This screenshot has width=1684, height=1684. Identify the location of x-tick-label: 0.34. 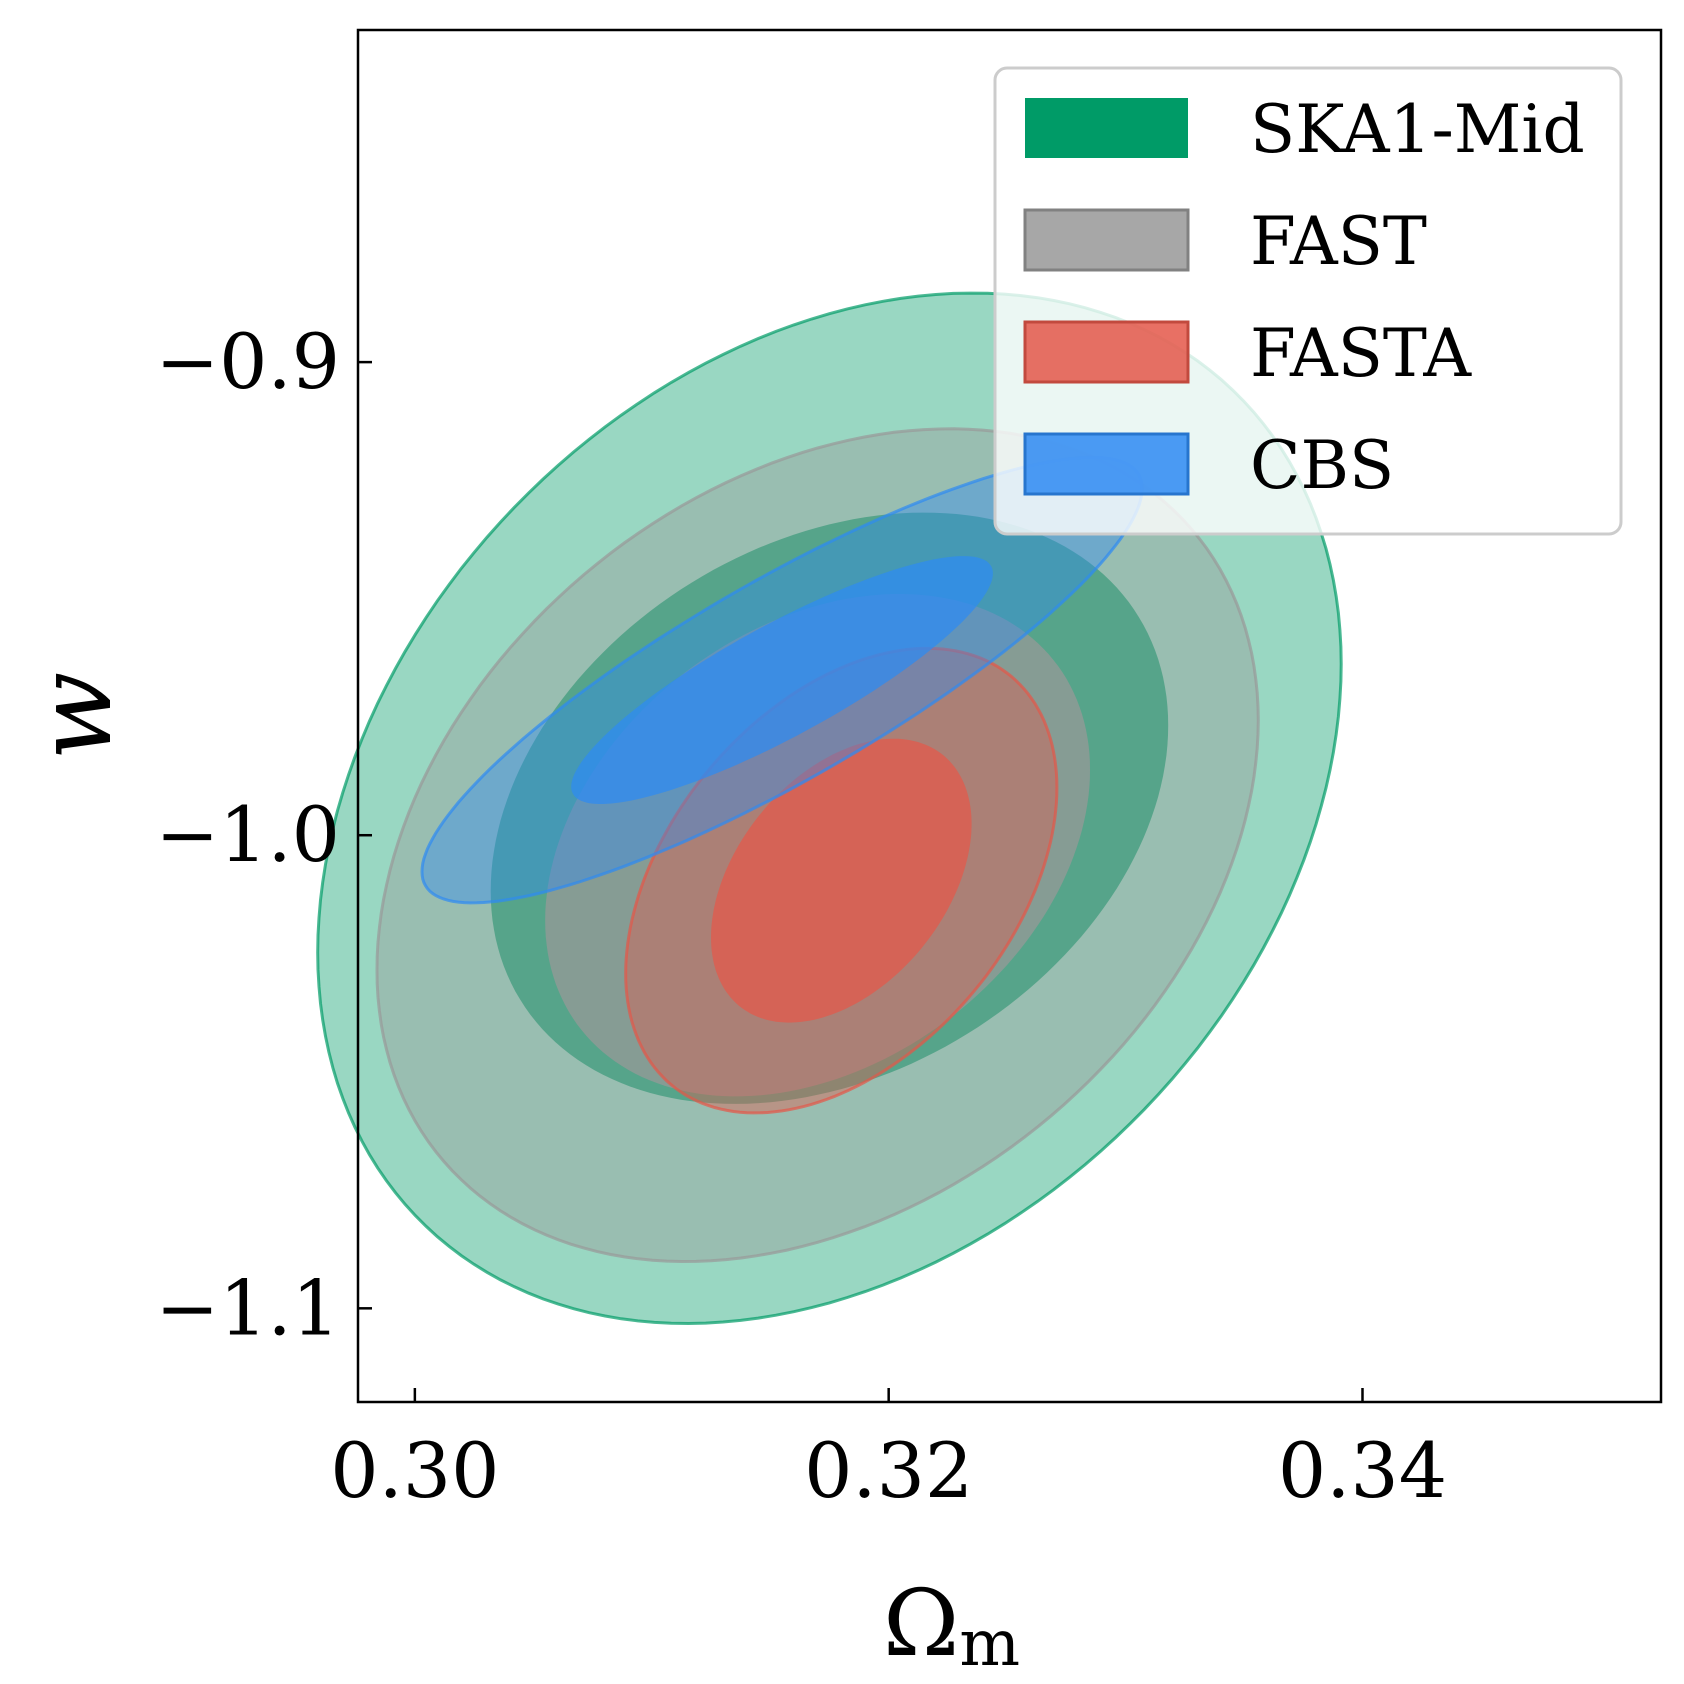
(1362, 1470).